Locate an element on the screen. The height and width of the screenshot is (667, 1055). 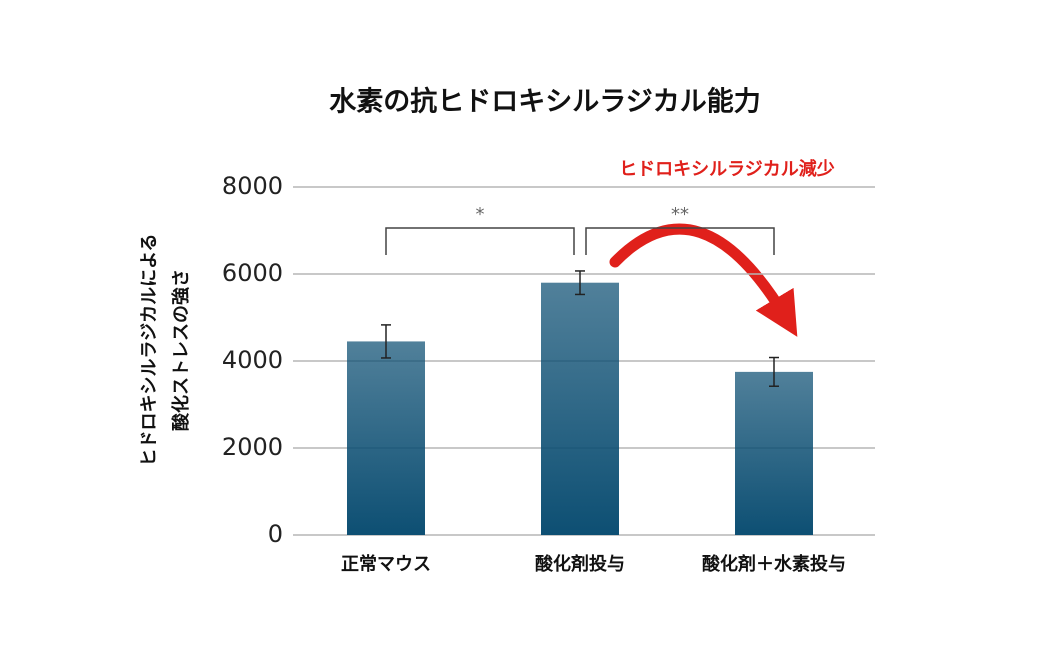
y-tick-label: 4000 is located at coordinates (252, 360).